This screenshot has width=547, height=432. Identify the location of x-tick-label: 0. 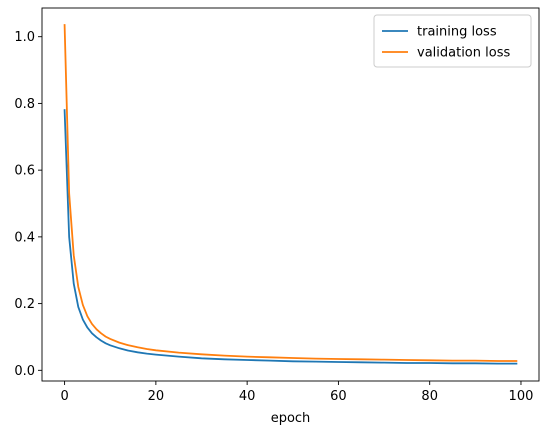
(64, 396).